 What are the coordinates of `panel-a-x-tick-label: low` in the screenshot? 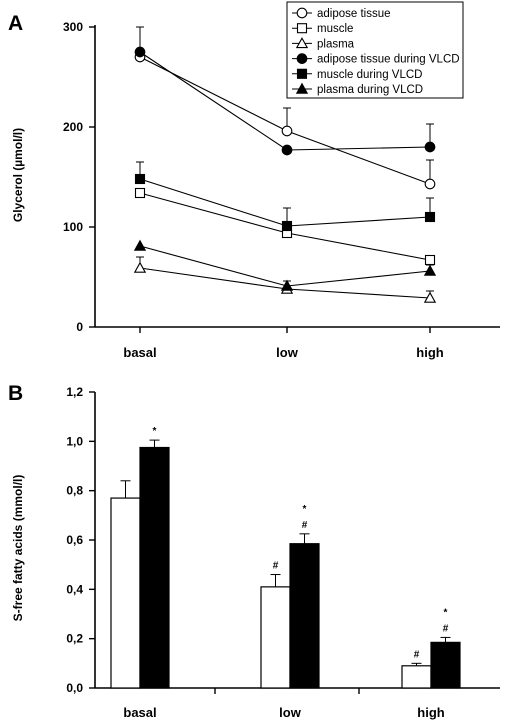 It's located at (287, 352).